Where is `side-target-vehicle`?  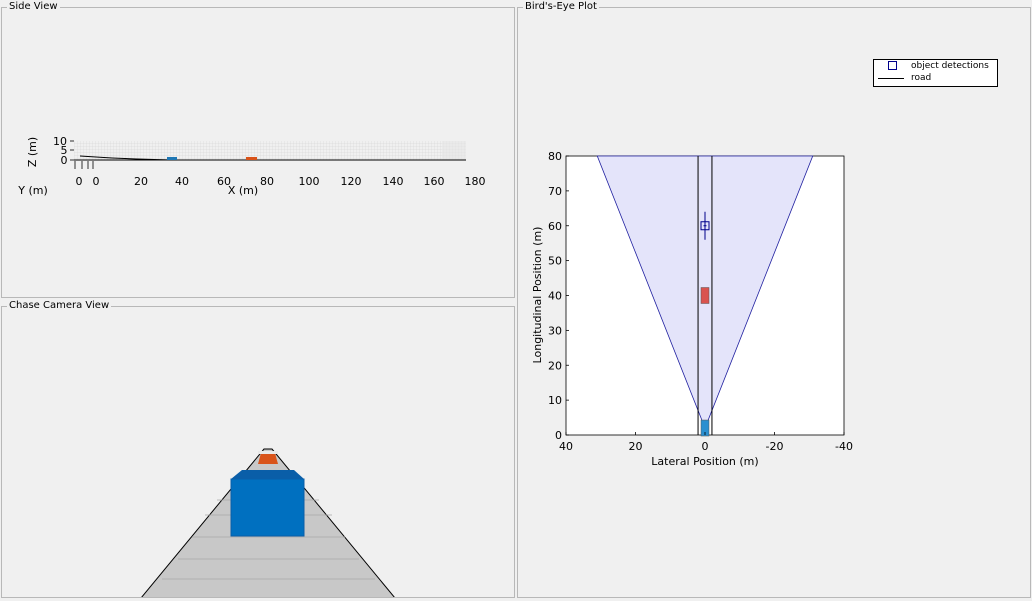 side-target-vehicle is located at coordinates (251, 158).